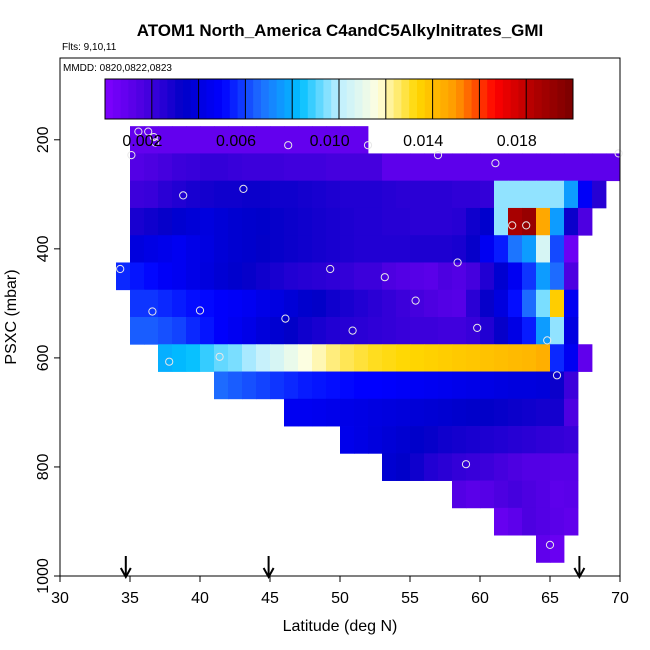 This screenshot has height=650, width=650. What do you see at coordinates (43, 467) in the screenshot?
I see `y-tick-label: 800` at bounding box center [43, 467].